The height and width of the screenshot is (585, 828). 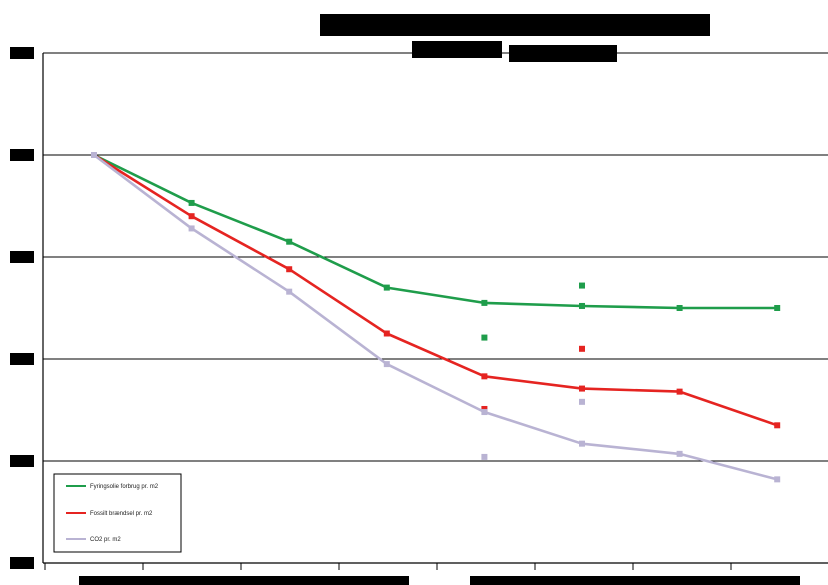 I want to click on redacted-x-axis-label-right, so click(x=635, y=580).